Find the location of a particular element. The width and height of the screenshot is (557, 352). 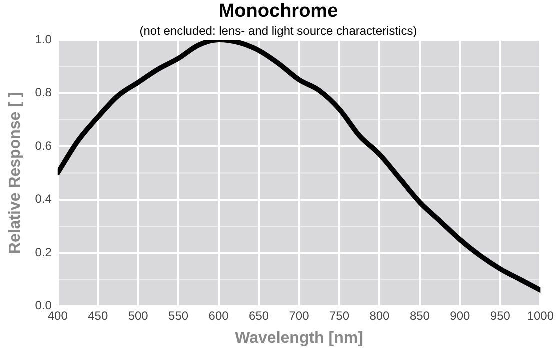

x-tick-label: 600 is located at coordinates (219, 315).